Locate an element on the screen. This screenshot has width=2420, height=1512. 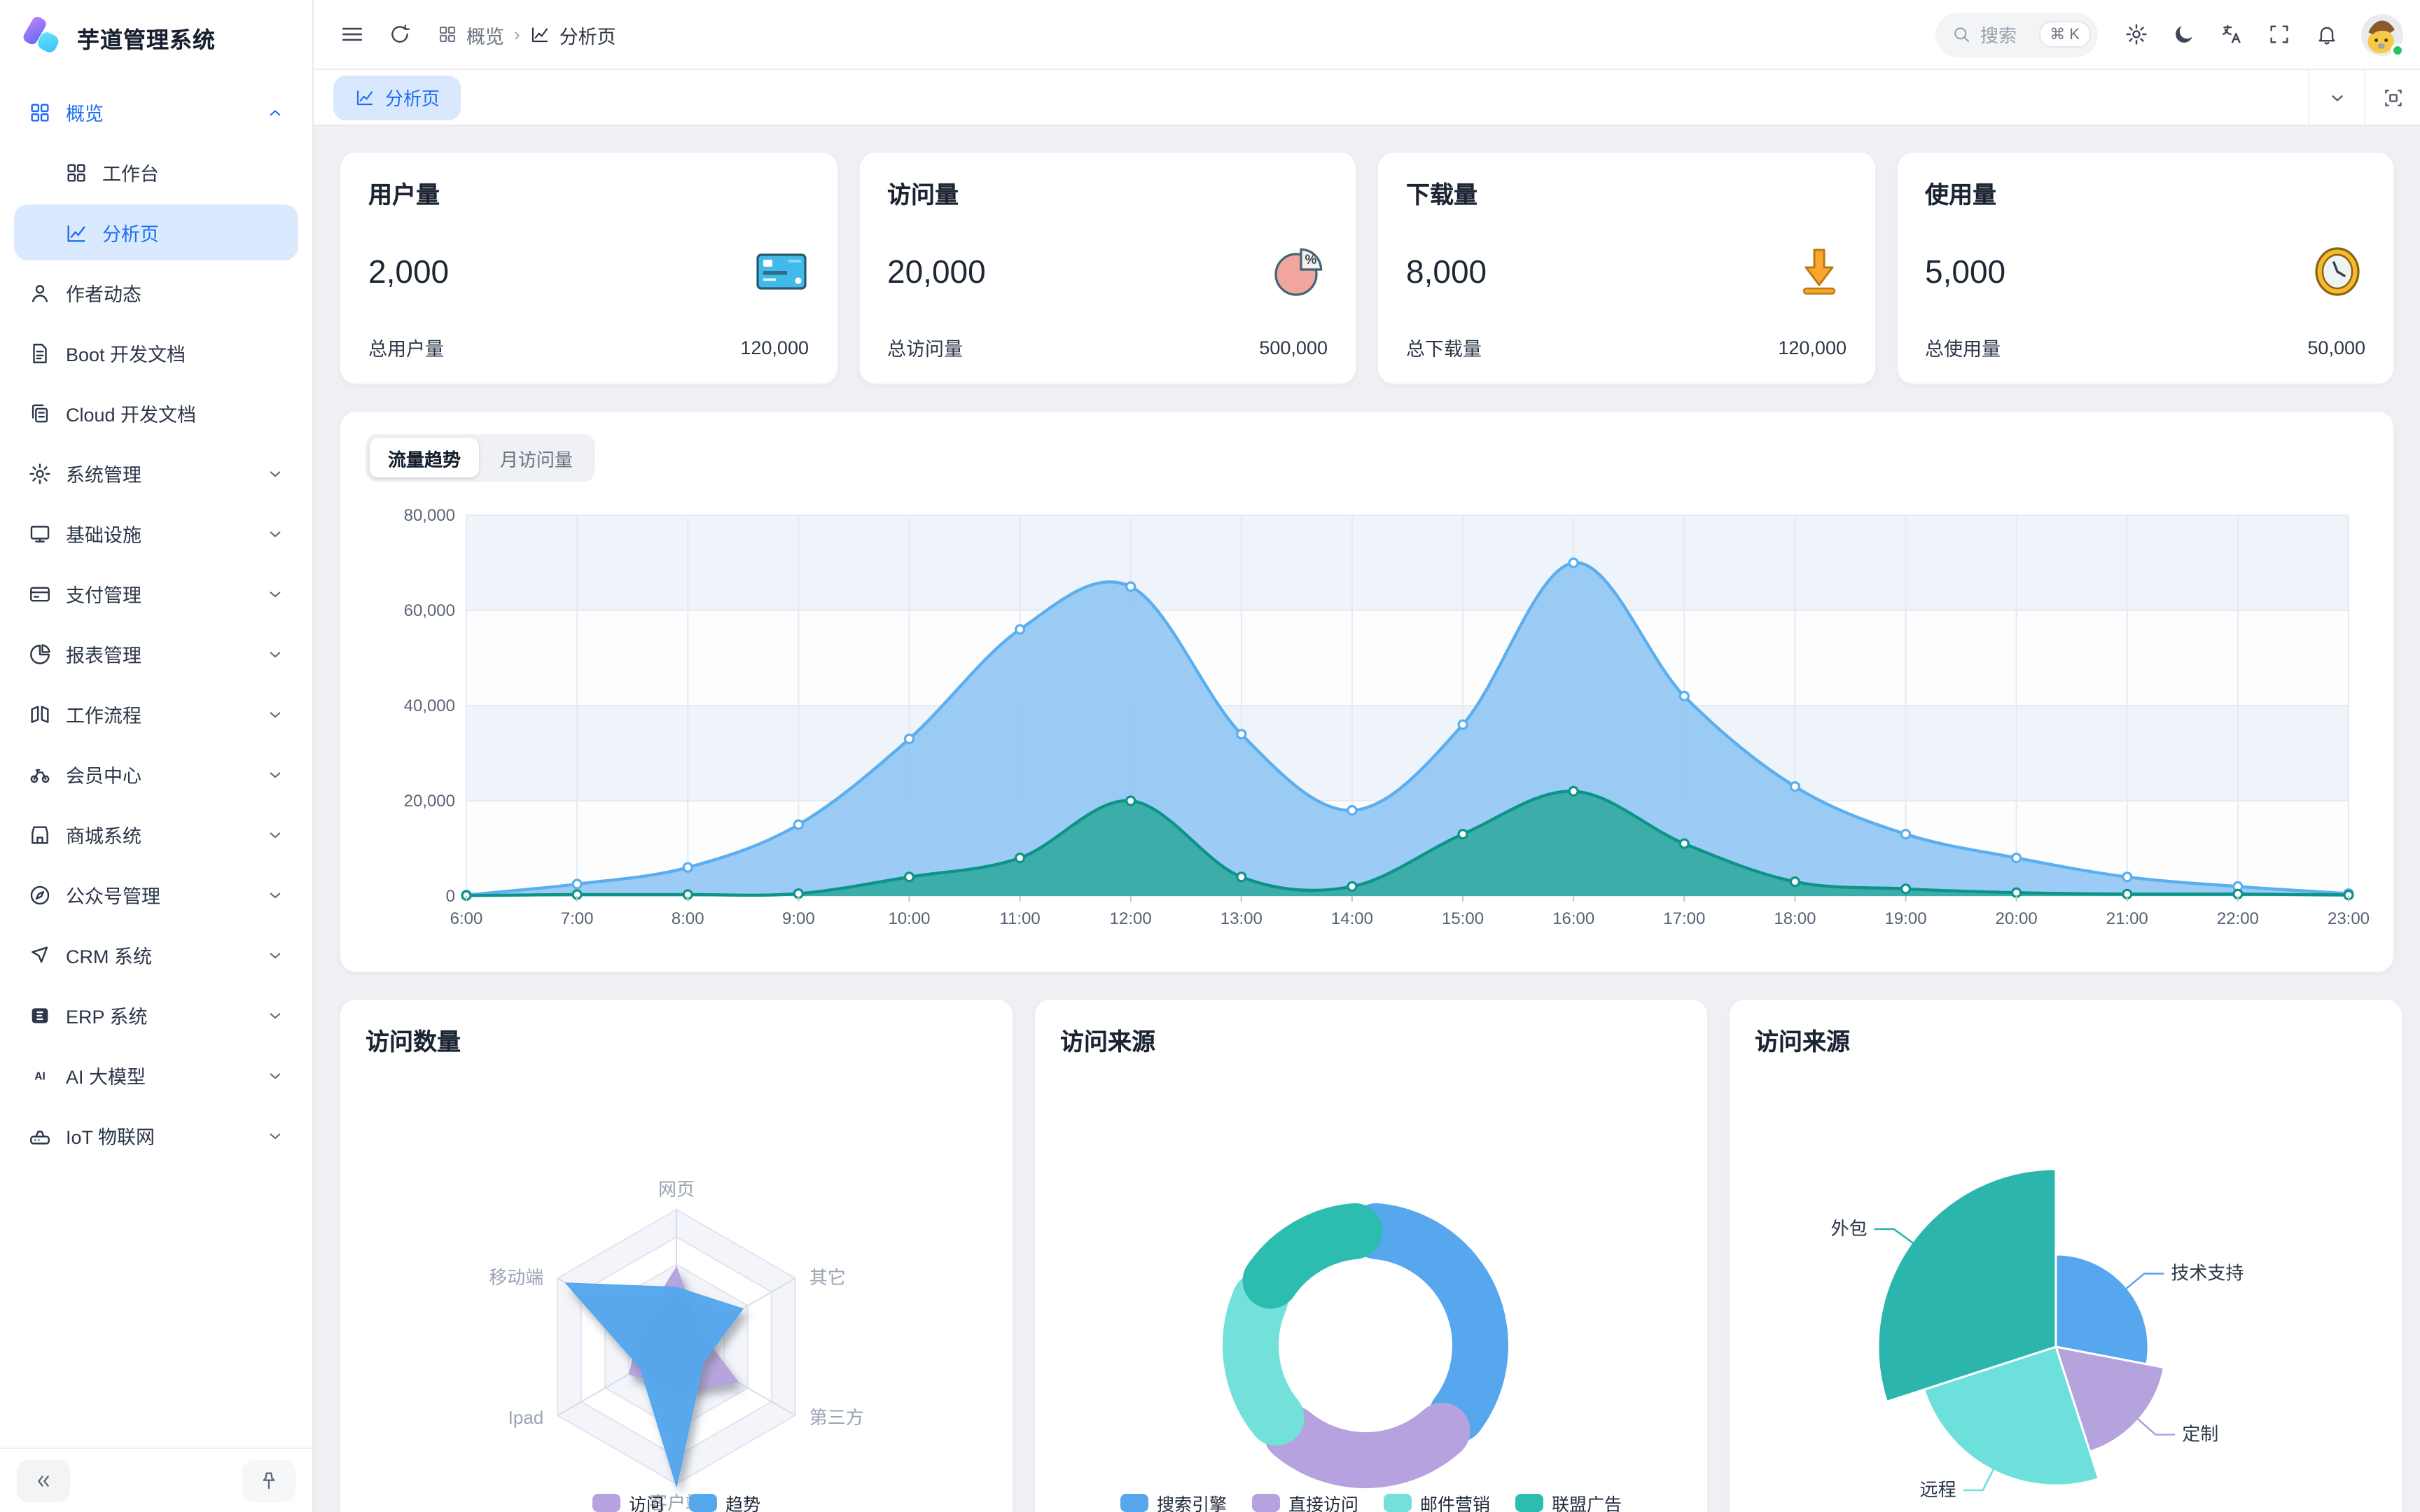
tabbar-actions is located at coordinates (2364, 97).